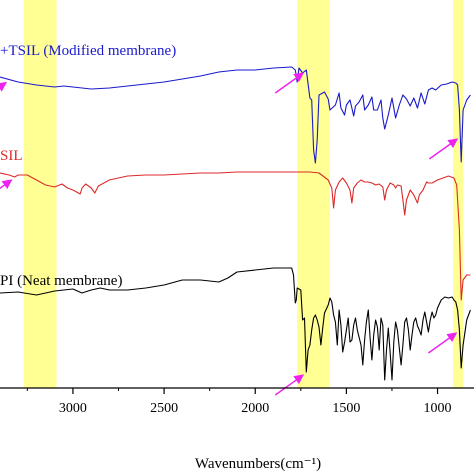 The height and width of the screenshot is (474, 474). I want to click on series-label-modified: +TSIL (Modified membrane), so click(88, 51).